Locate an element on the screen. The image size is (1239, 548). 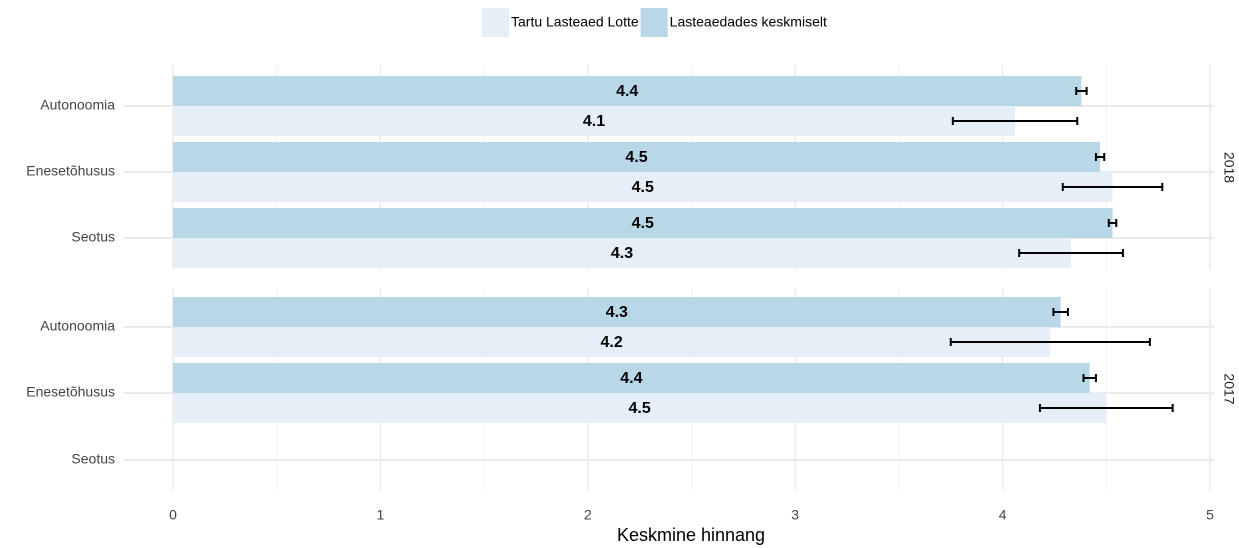
x-tick-label: 4 is located at coordinates (1003, 515).